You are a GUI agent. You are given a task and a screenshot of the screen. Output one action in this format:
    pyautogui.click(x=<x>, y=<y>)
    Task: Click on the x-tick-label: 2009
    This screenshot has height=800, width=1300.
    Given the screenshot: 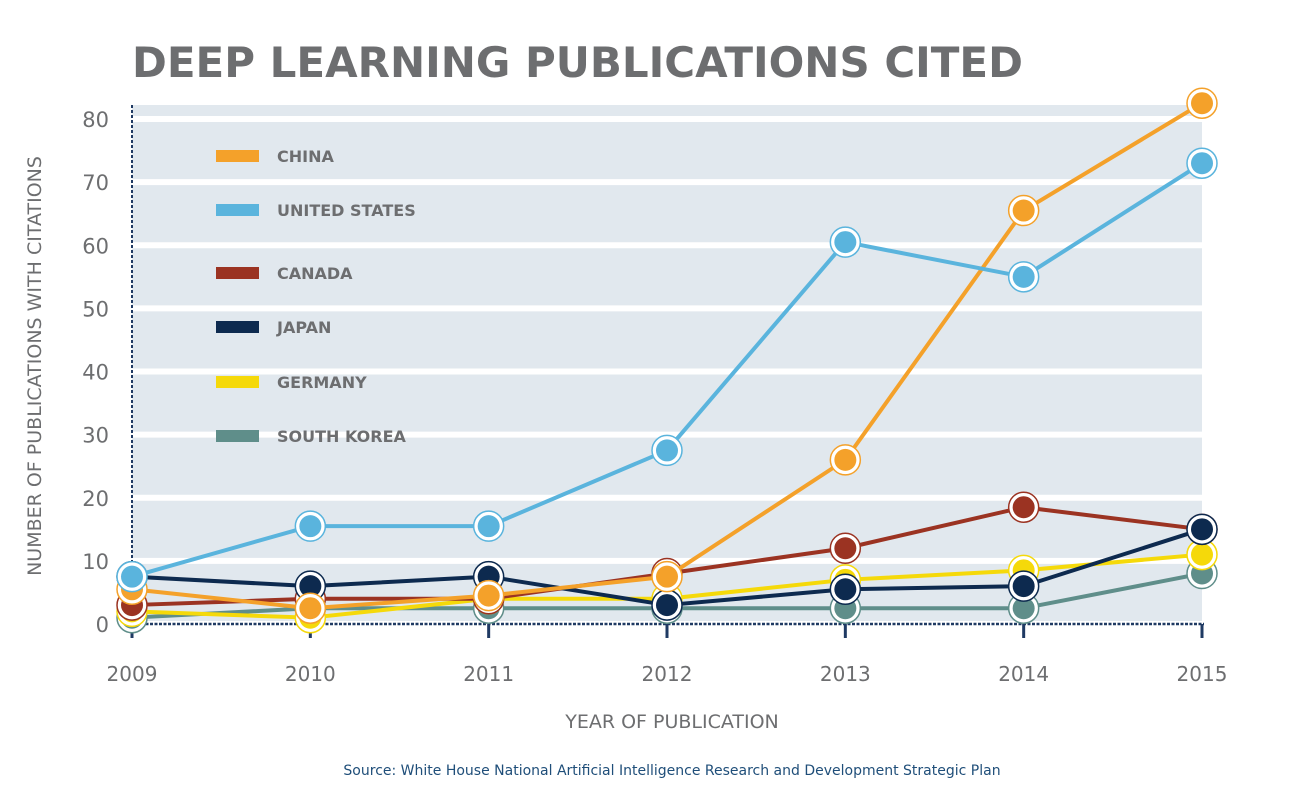 What is the action you would take?
    pyautogui.click(x=132, y=674)
    